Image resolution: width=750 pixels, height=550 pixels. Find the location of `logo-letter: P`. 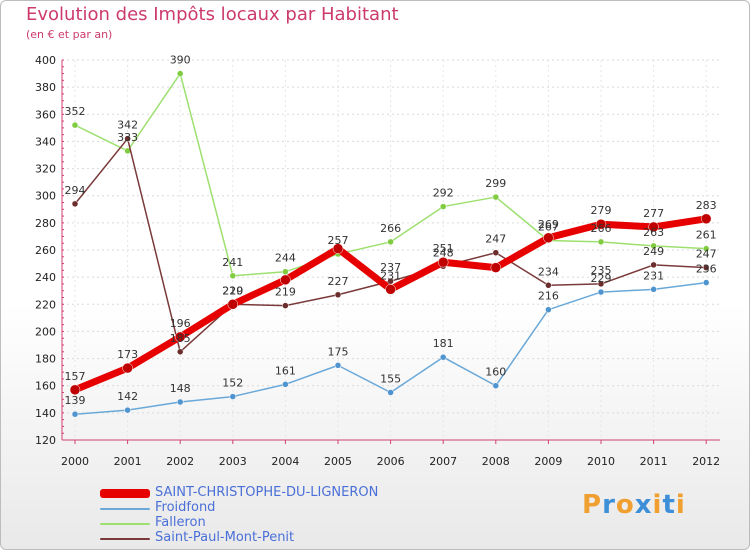

logo-letter: P is located at coordinates (592, 505).